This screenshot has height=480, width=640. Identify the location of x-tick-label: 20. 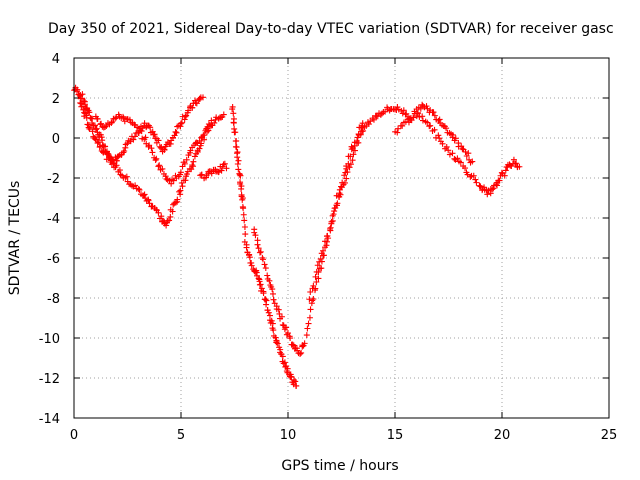
(502, 435).